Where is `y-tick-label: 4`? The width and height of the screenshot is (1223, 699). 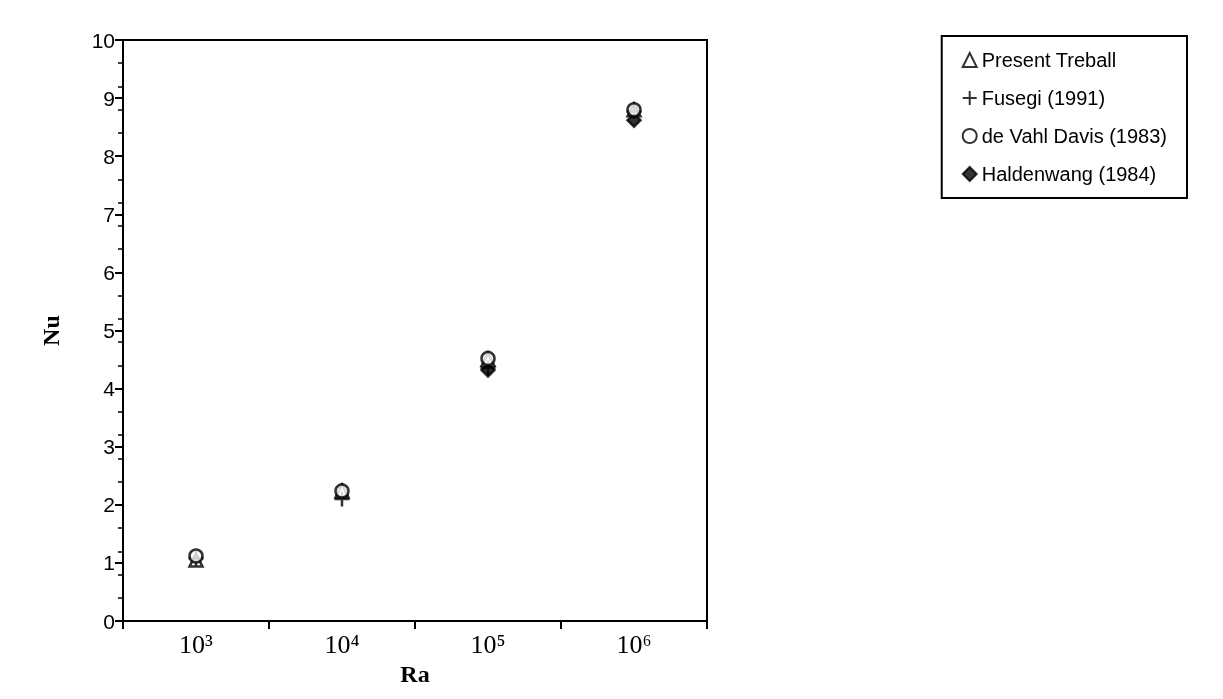 y-tick-label: 4 is located at coordinates (109, 389).